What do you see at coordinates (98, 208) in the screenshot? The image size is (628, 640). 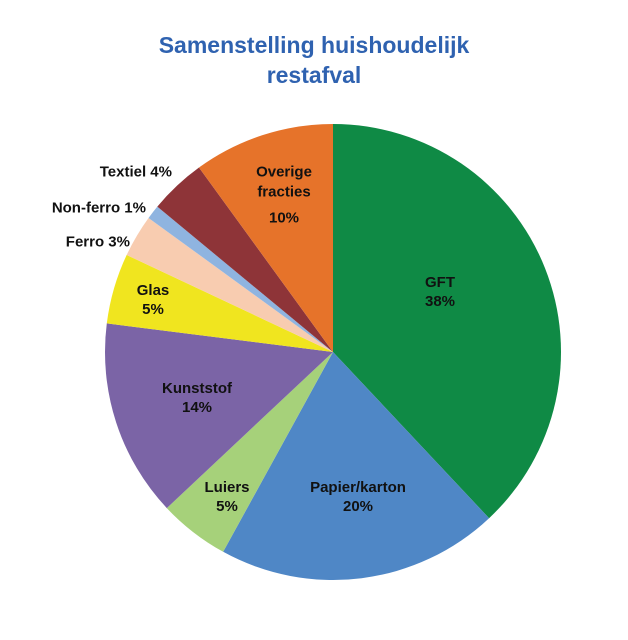 I see `label-nonferro: Non-ferro 1%` at bounding box center [98, 208].